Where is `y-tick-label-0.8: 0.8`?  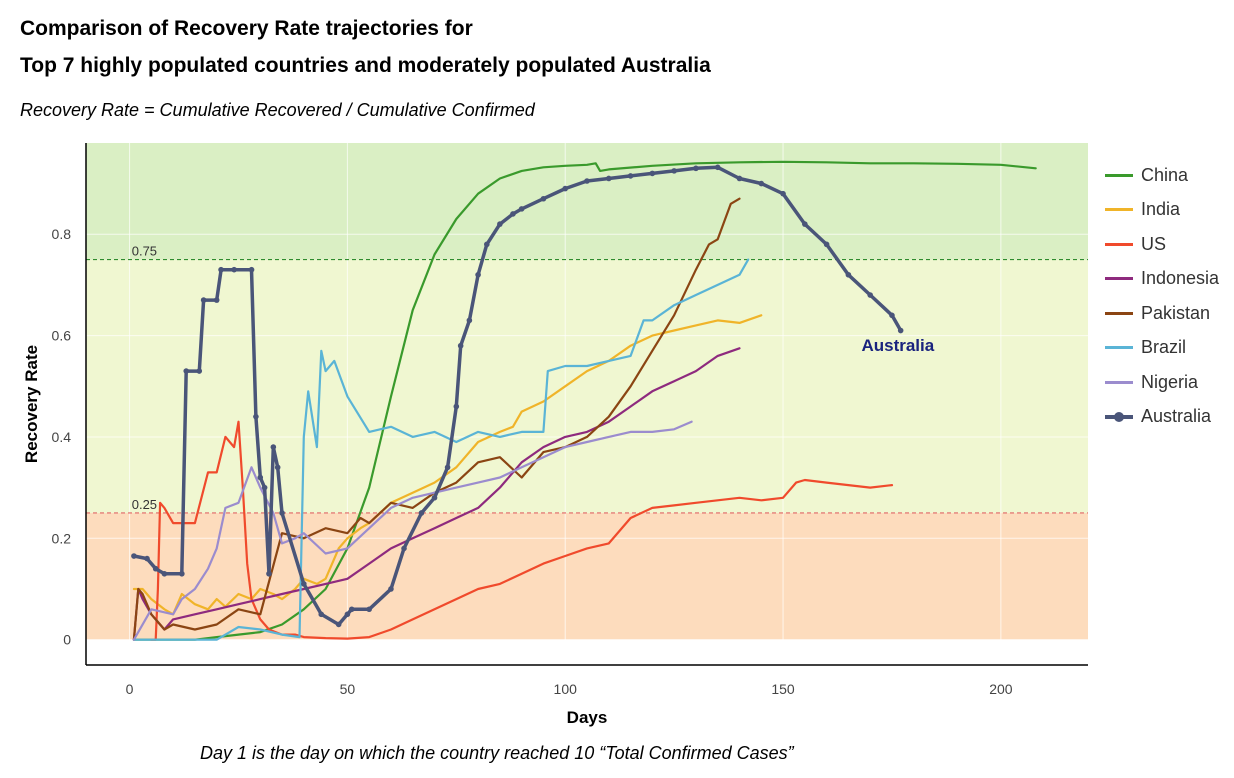
y-tick-label-0.8: 0.8 is located at coordinates (62, 234).